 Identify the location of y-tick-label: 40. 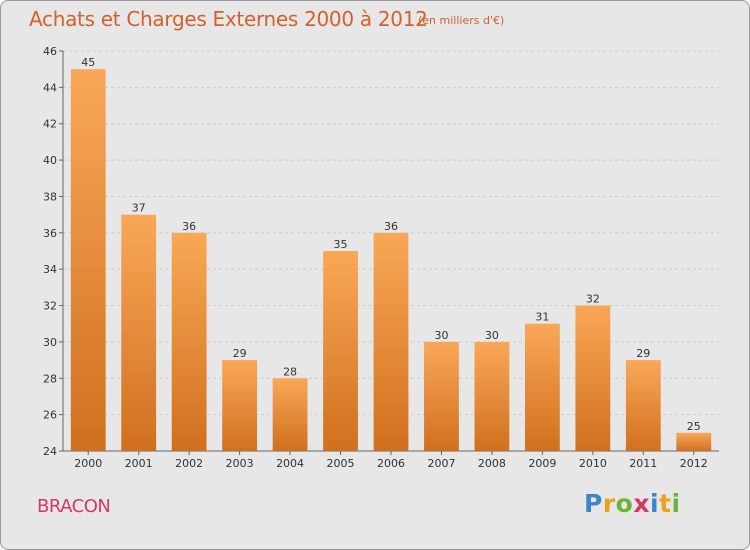
(50, 160).